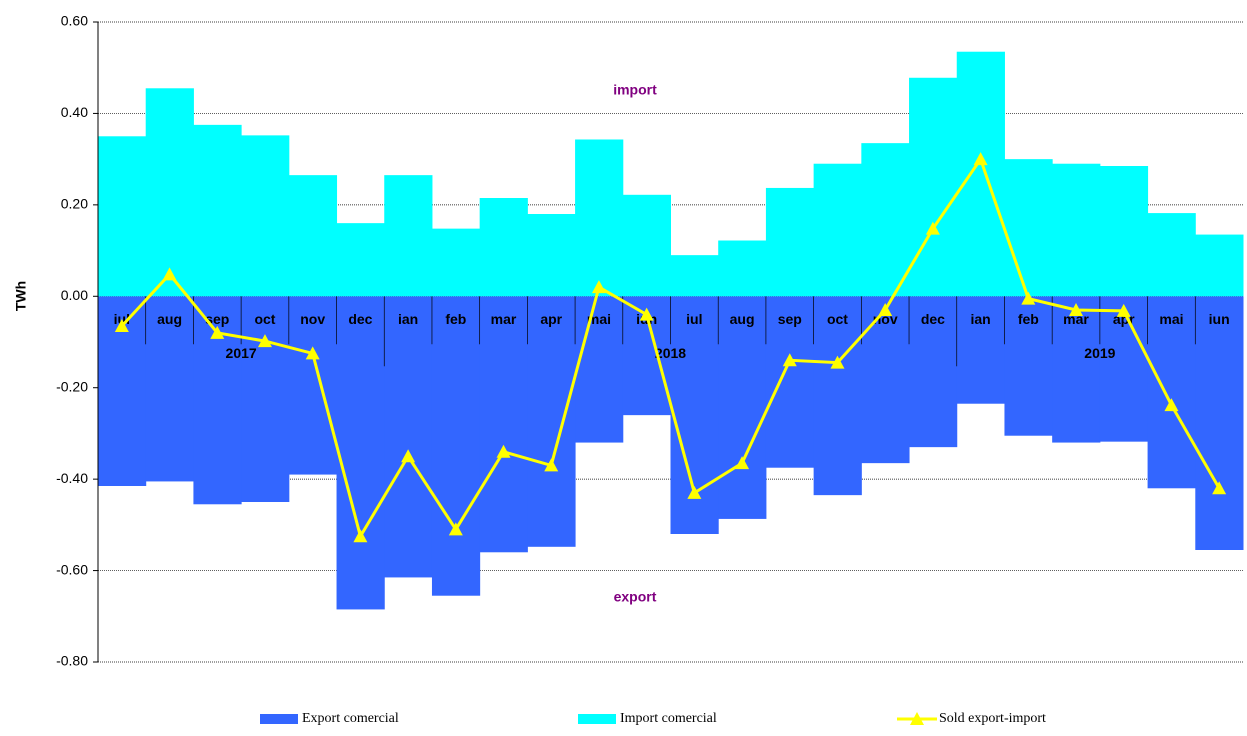  What do you see at coordinates (21, 296) in the screenshot?
I see `y-axis-label: TWh` at bounding box center [21, 296].